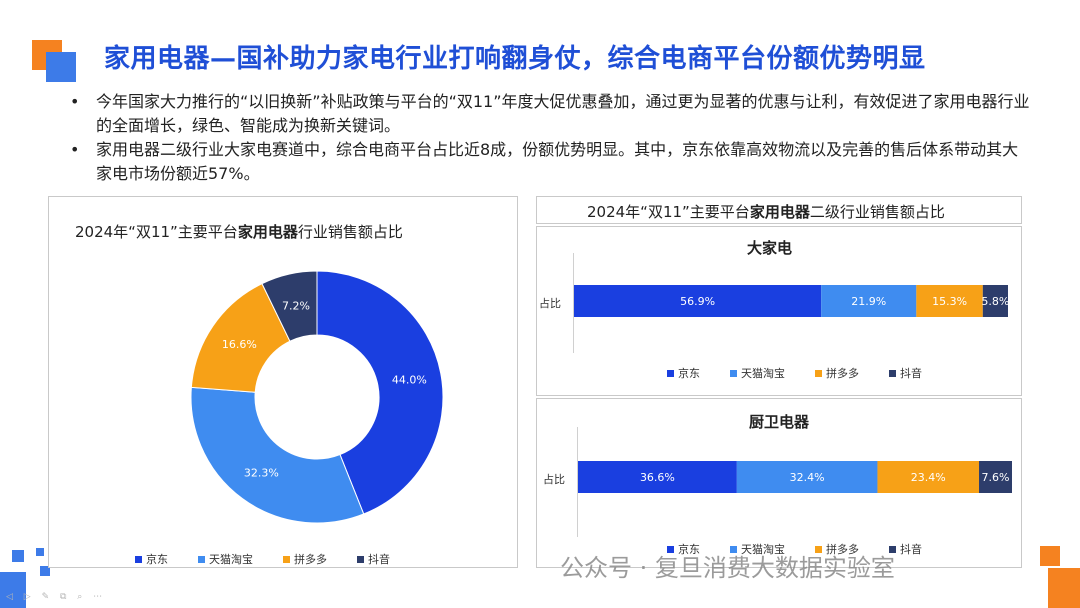 This screenshot has width=1080, height=608. I want to click on slide-nav-icons: ◁ ▷ ✎ ⧉ ⌕ ⋯, so click(56, 597).